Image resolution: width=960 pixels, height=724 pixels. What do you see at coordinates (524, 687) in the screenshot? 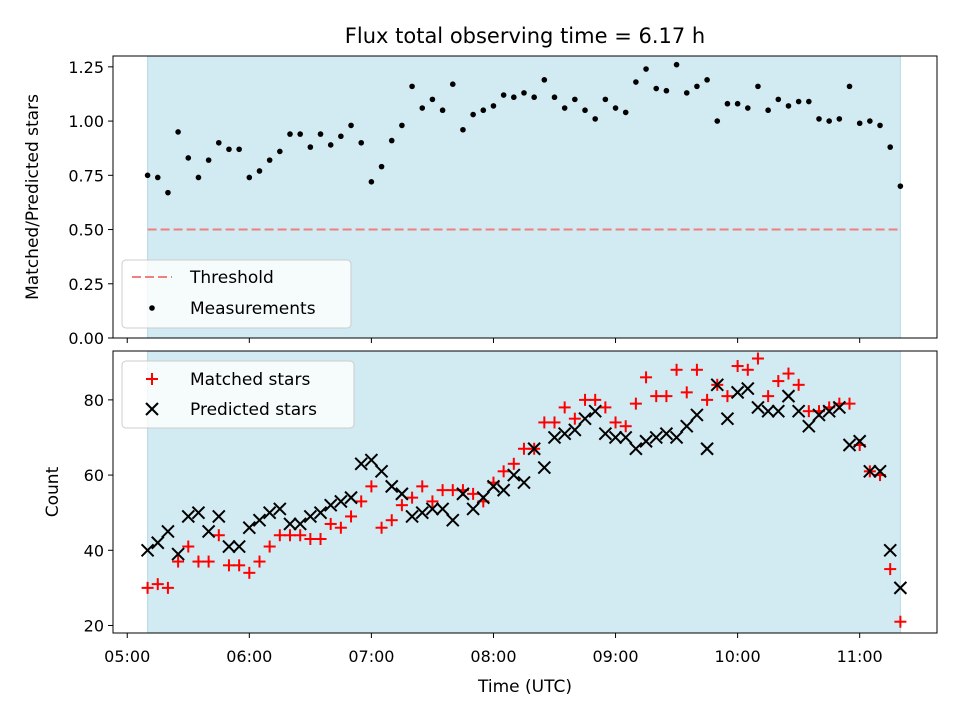
I see `x-axis-label: Time (UTC)` at bounding box center [524, 687].